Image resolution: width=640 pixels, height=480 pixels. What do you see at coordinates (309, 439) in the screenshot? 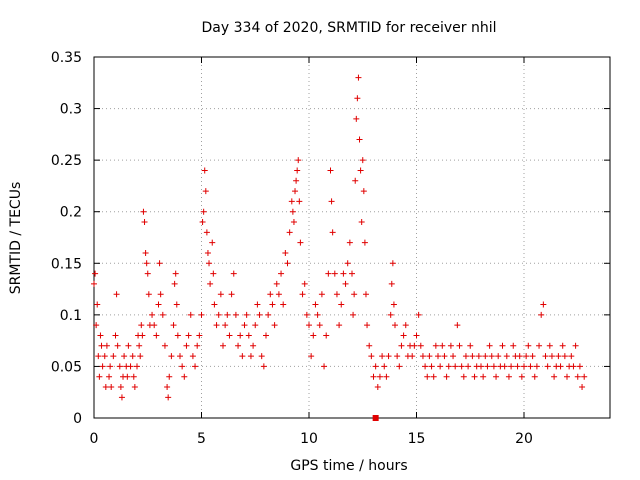
I see `x-tick-label: 10` at bounding box center [309, 439].